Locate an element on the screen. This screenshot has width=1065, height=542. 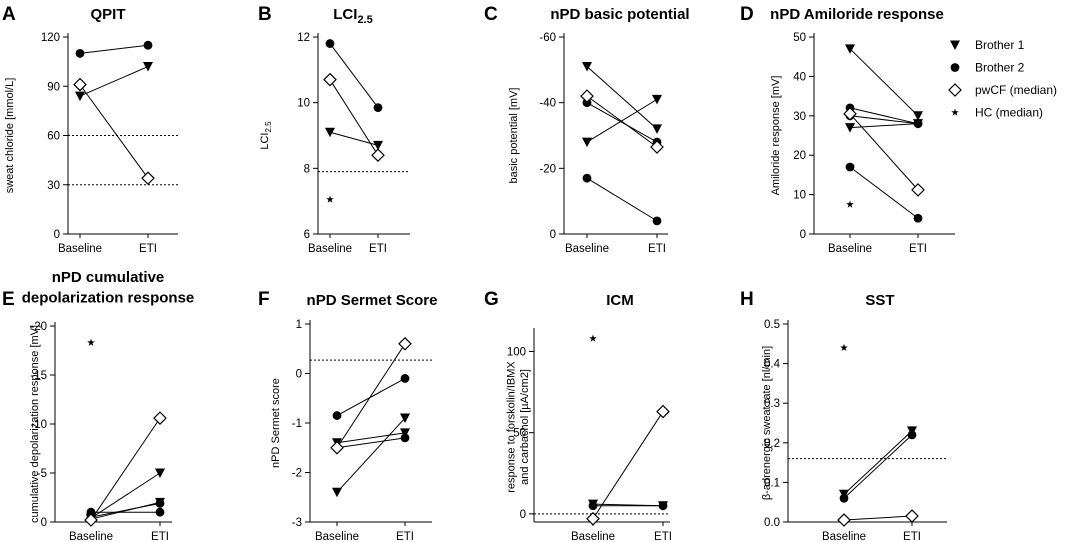
legend-label: Brother 1 is located at coordinates (1000, 45).